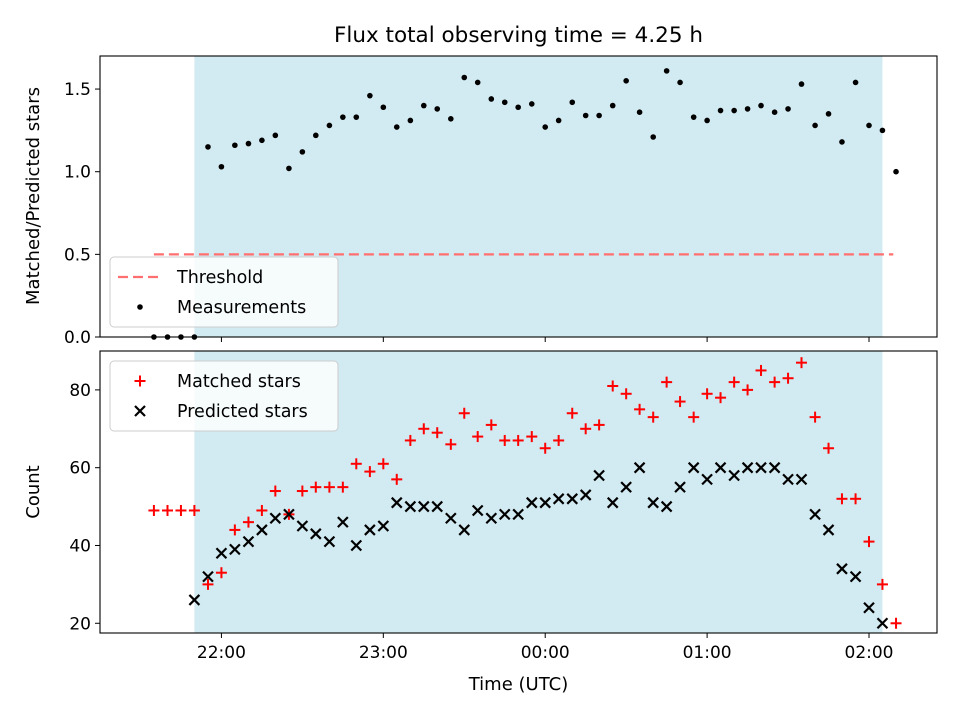 The height and width of the screenshot is (720, 960). Describe the element at coordinates (77, 90) in the screenshot. I see `y-tick-label: 1.5` at that location.